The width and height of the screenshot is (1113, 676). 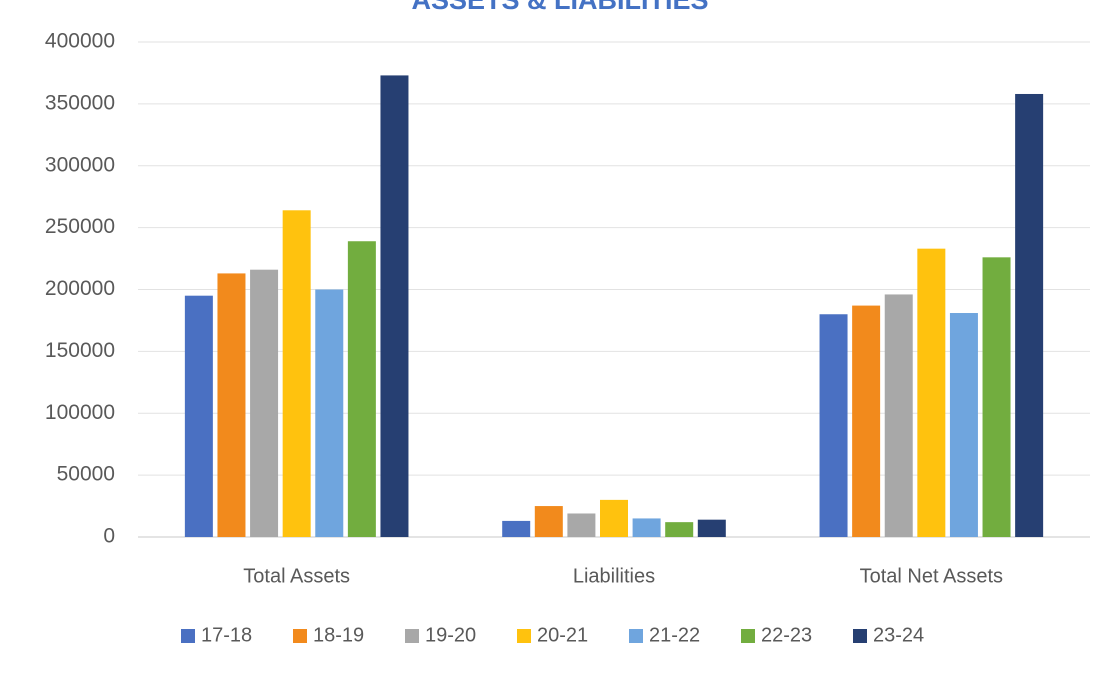 What do you see at coordinates (559, 7) in the screenshot?
I see `chart-title: ASSETS & LIABILITIES` at bounding box center [559, 7].